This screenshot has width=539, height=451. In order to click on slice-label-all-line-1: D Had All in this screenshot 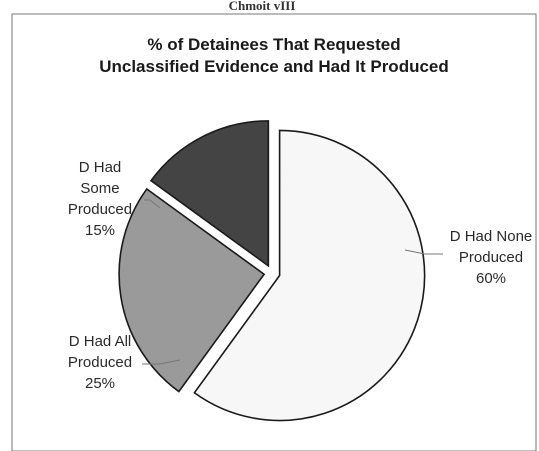, I will do `click(100, 341)`.